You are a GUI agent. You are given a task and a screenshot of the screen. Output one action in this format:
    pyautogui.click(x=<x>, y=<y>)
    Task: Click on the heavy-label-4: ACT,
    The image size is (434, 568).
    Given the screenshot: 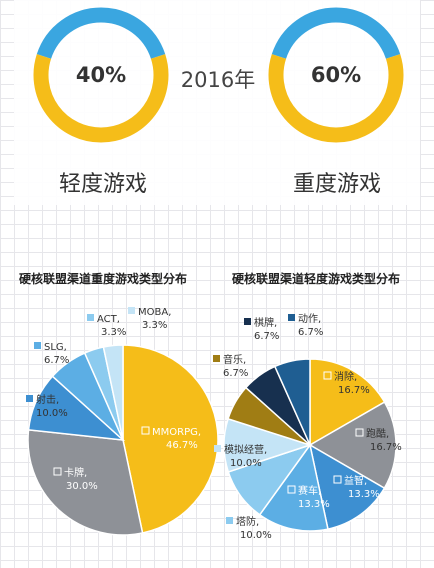 What is the action you would take?
    pyautogui.click(x=108, y=319)
    